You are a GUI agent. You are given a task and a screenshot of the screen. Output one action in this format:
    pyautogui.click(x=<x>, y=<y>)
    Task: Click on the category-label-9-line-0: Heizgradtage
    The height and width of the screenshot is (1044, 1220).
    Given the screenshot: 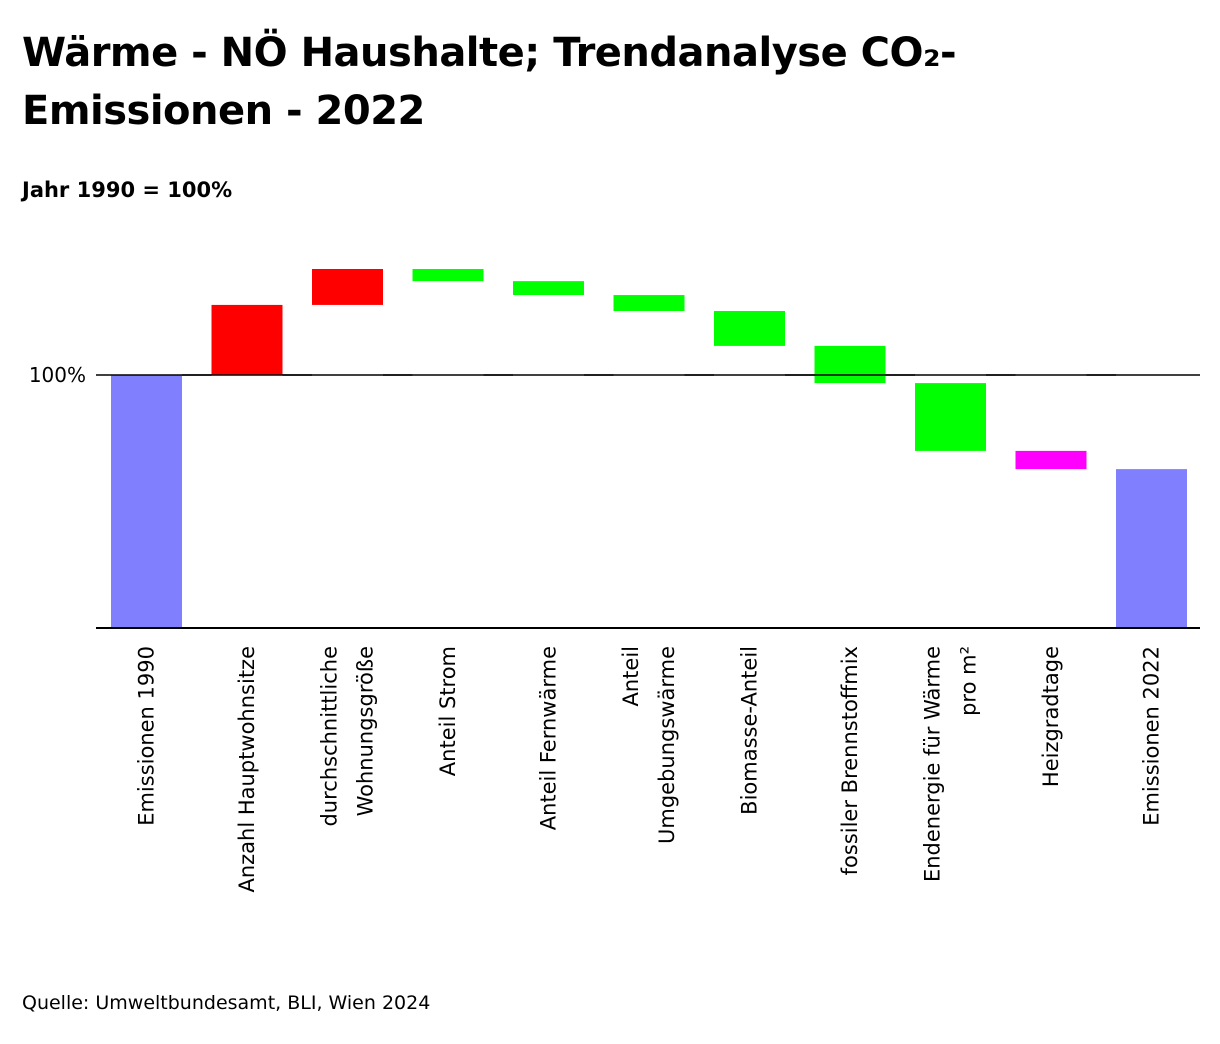 What is the action you would take?
    pyautogui.click(x=1051, y=716)
    